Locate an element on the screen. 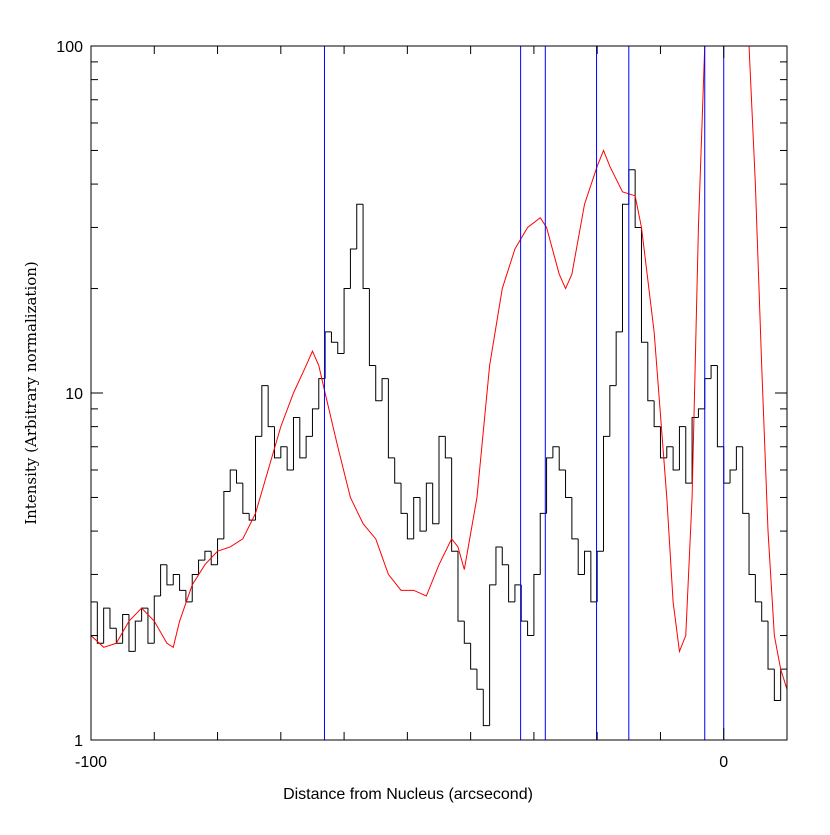 The image size is (830, 835). x-tick-label: -100 is located at coordinates (91, 762).